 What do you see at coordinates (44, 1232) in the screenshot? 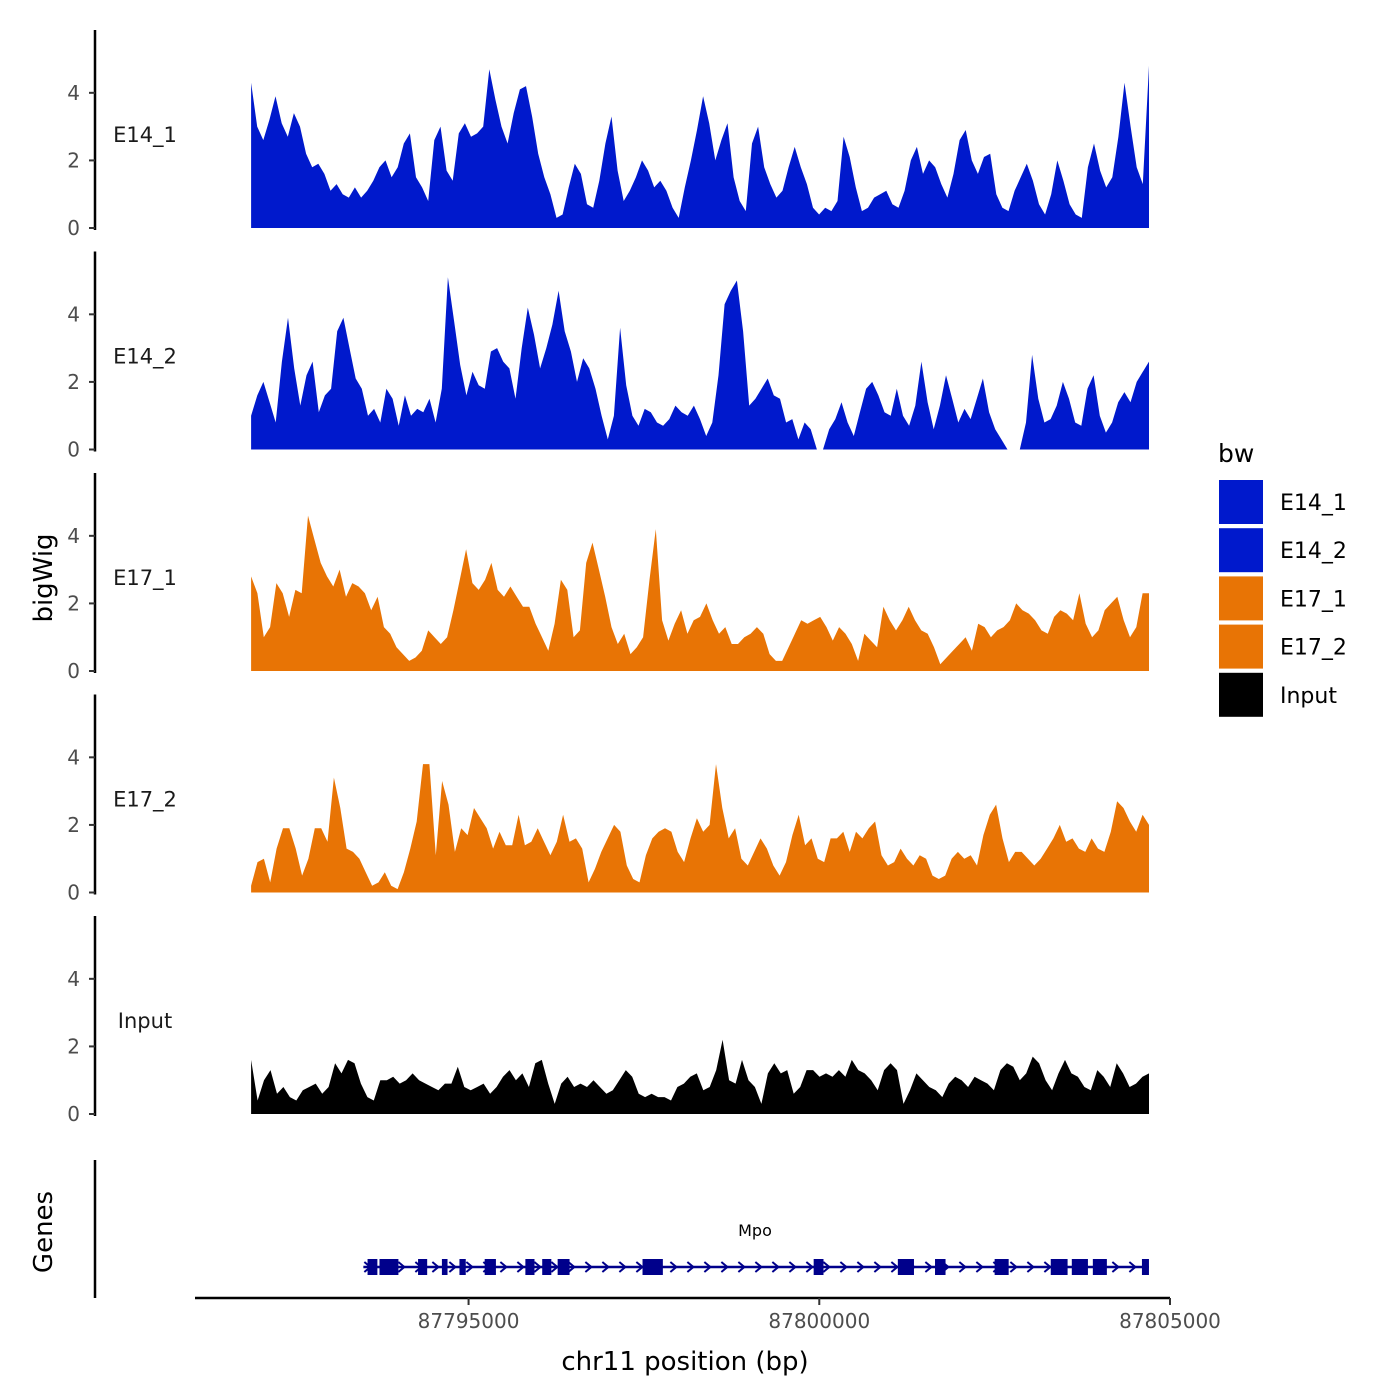
I see `genes-track-title: Genes` at bounding box center [44, 1232].